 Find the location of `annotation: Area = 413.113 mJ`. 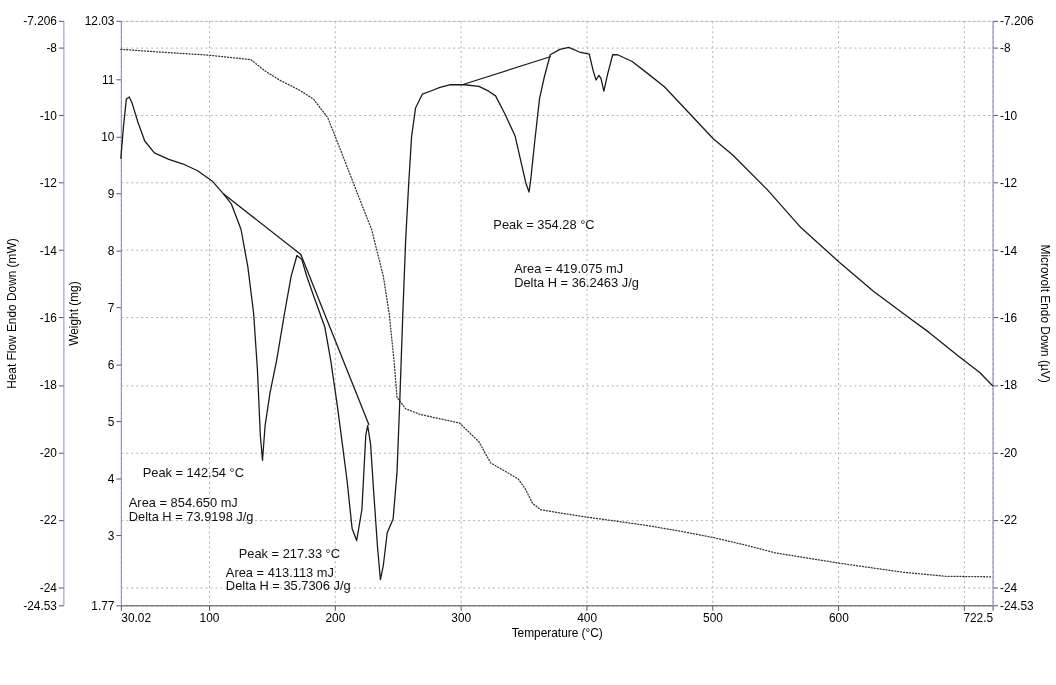

annotation: Area = 413.113 mJ is located at coordinates (279, 572).